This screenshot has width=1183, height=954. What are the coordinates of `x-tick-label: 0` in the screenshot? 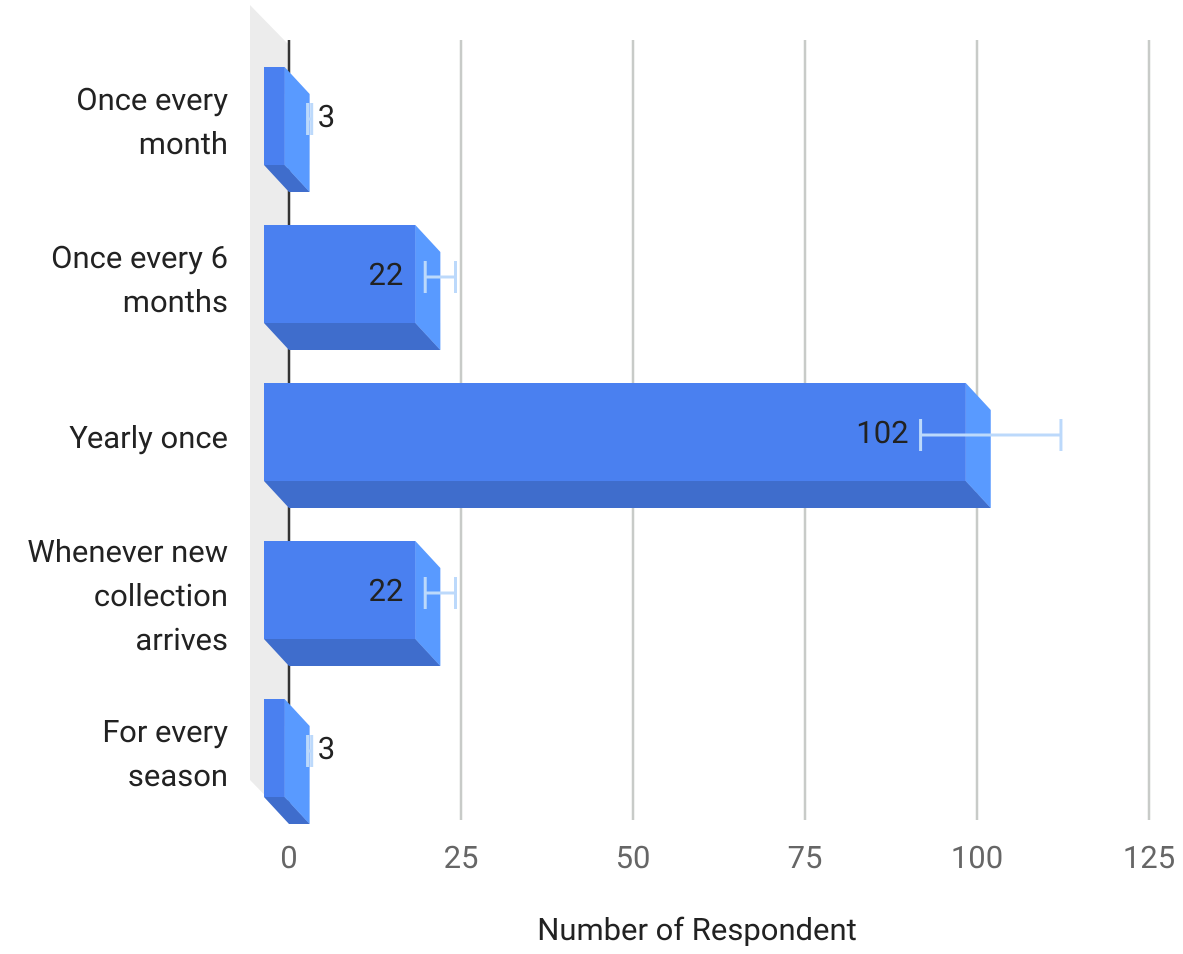 It's located at (288, 857).